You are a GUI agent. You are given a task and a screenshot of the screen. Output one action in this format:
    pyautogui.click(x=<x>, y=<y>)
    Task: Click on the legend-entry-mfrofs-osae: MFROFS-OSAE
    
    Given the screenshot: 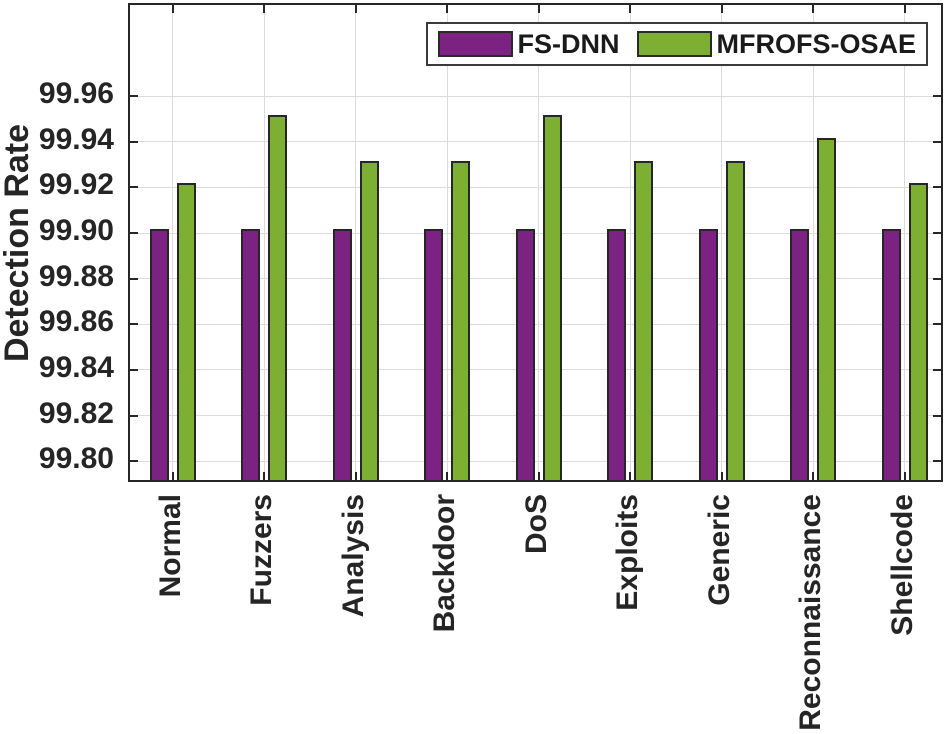 What is the action you would take?
    pyautogui.click(x=776, y=44)
    